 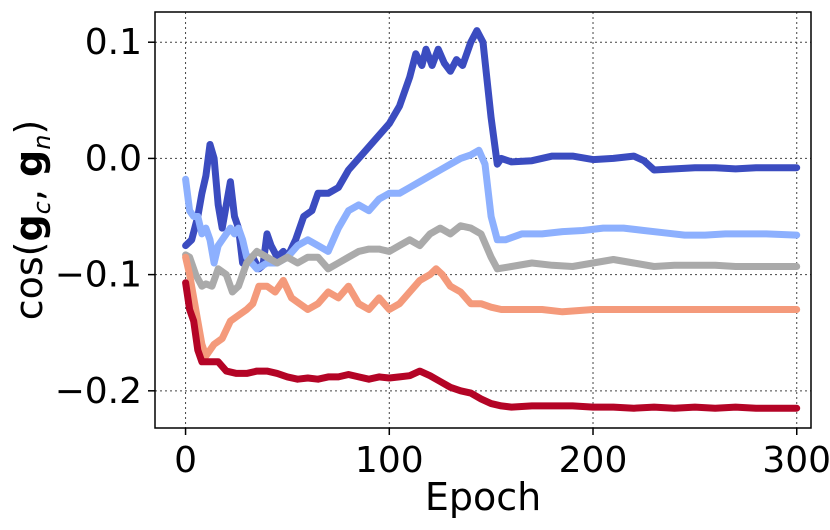 What do you see at coordinates (42, 207) in the screenshot?
I see `y-axis-label-sub-a: c` at bounding box center [42, 207].